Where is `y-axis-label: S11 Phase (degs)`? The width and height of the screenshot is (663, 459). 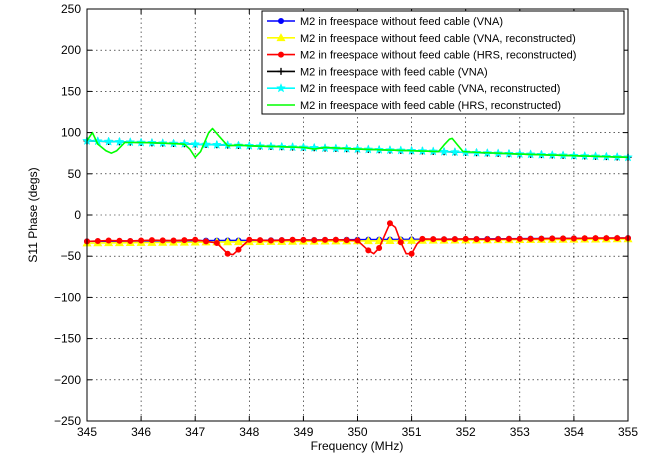 y-axis-label: S11 Phase (degs) is located at coordinates (33, 214).